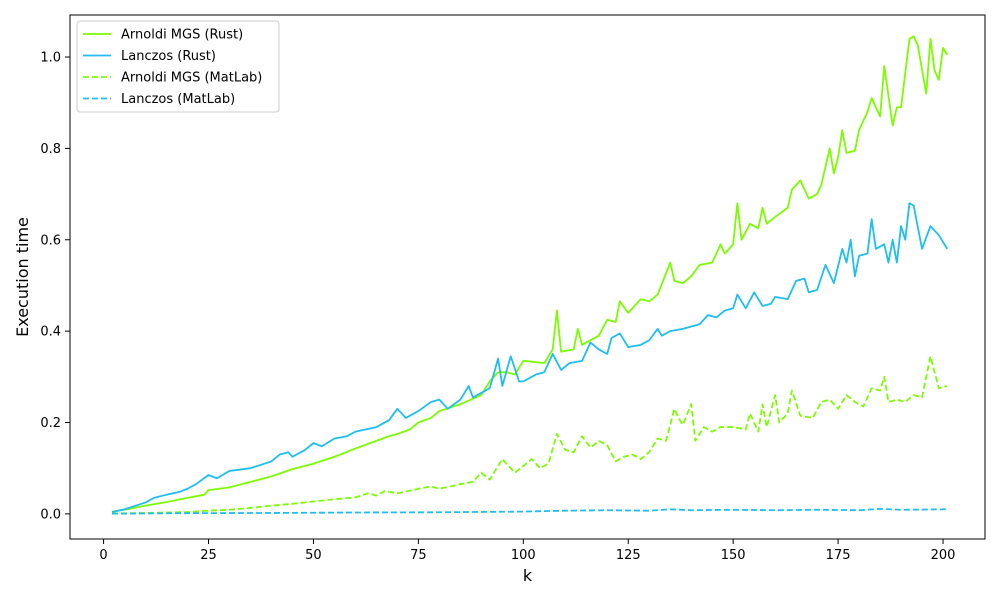 The height and width of the screenshot is (600, 1000). What do you see at coordinates (191, 78) in the screenshot?
I see `legend-label: Arnoldi MGS (MatLab)` at bounding box center [191, 78].